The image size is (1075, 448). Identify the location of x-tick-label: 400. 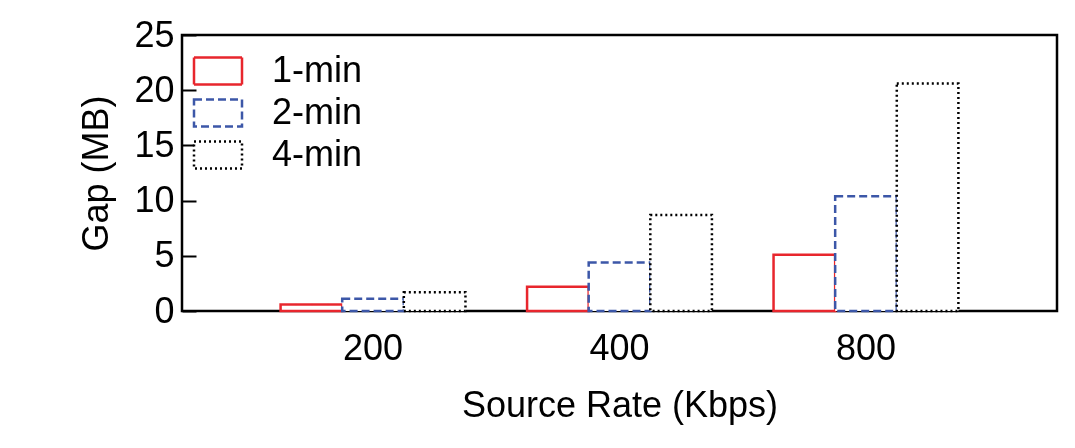
(619, 347).